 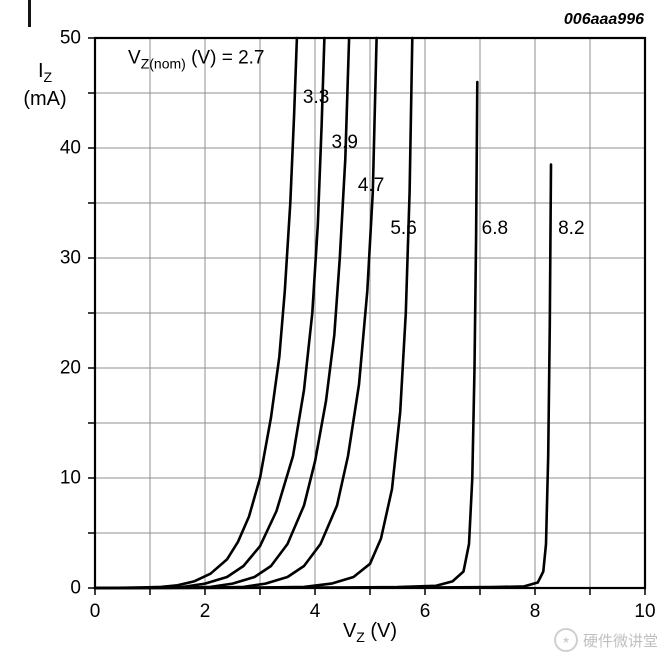 What do you see at coordinates (371, 185) in the screenshot?
I see `curve-label-4.7: 4.7` at bounding box center [371, 185].